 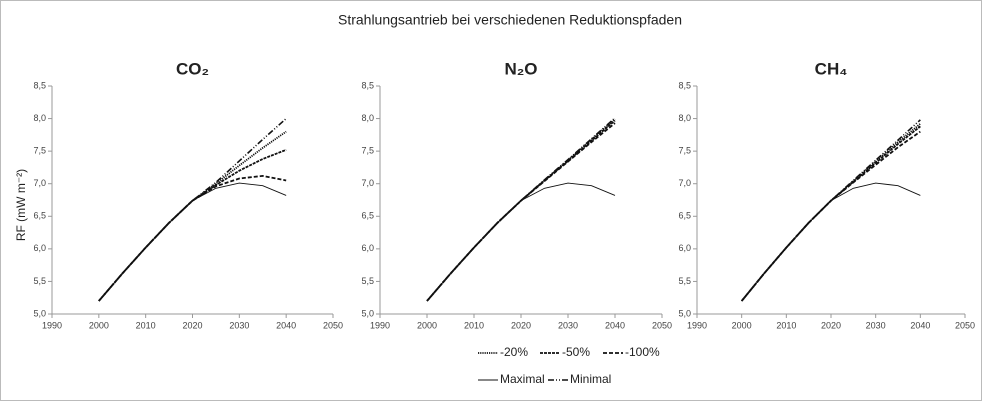 What do you see at coordinates (514, 352) in the screenshot?
I see `legend-label: -20%` at bounding box center [514, 352].